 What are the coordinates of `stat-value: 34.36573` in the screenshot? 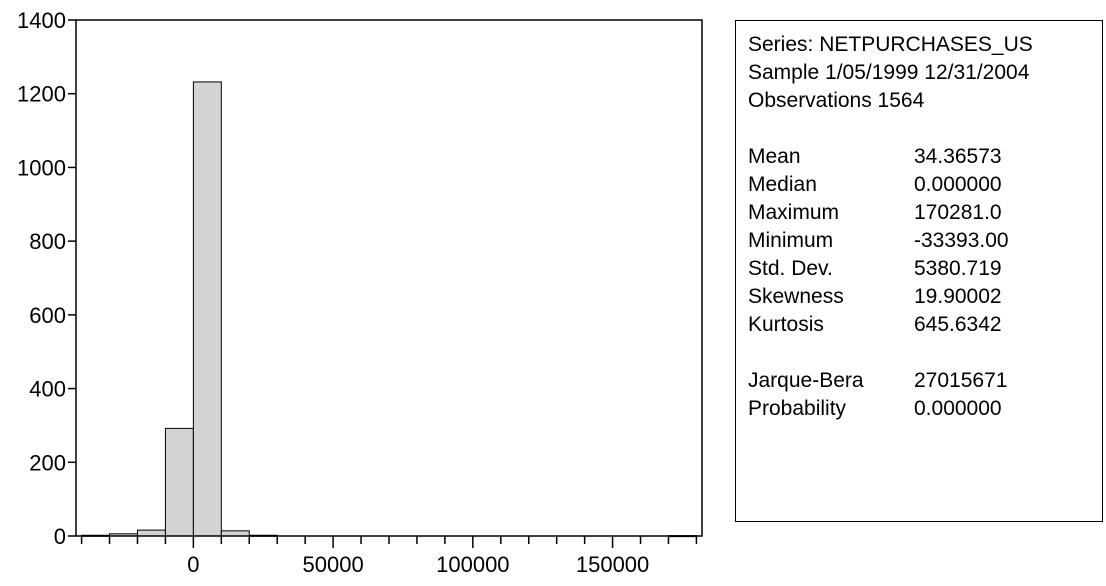 It's located at (958, 156).